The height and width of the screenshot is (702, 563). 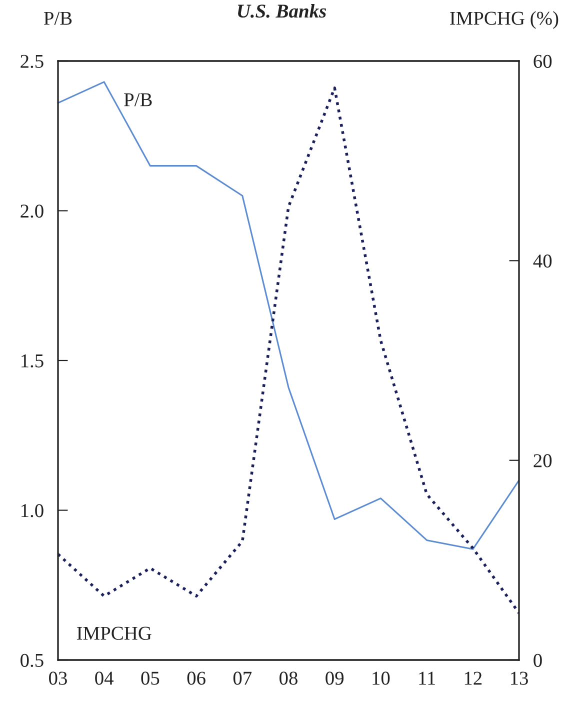 I want to click on y-axis-title: P/B, so click(x=58, y=18).